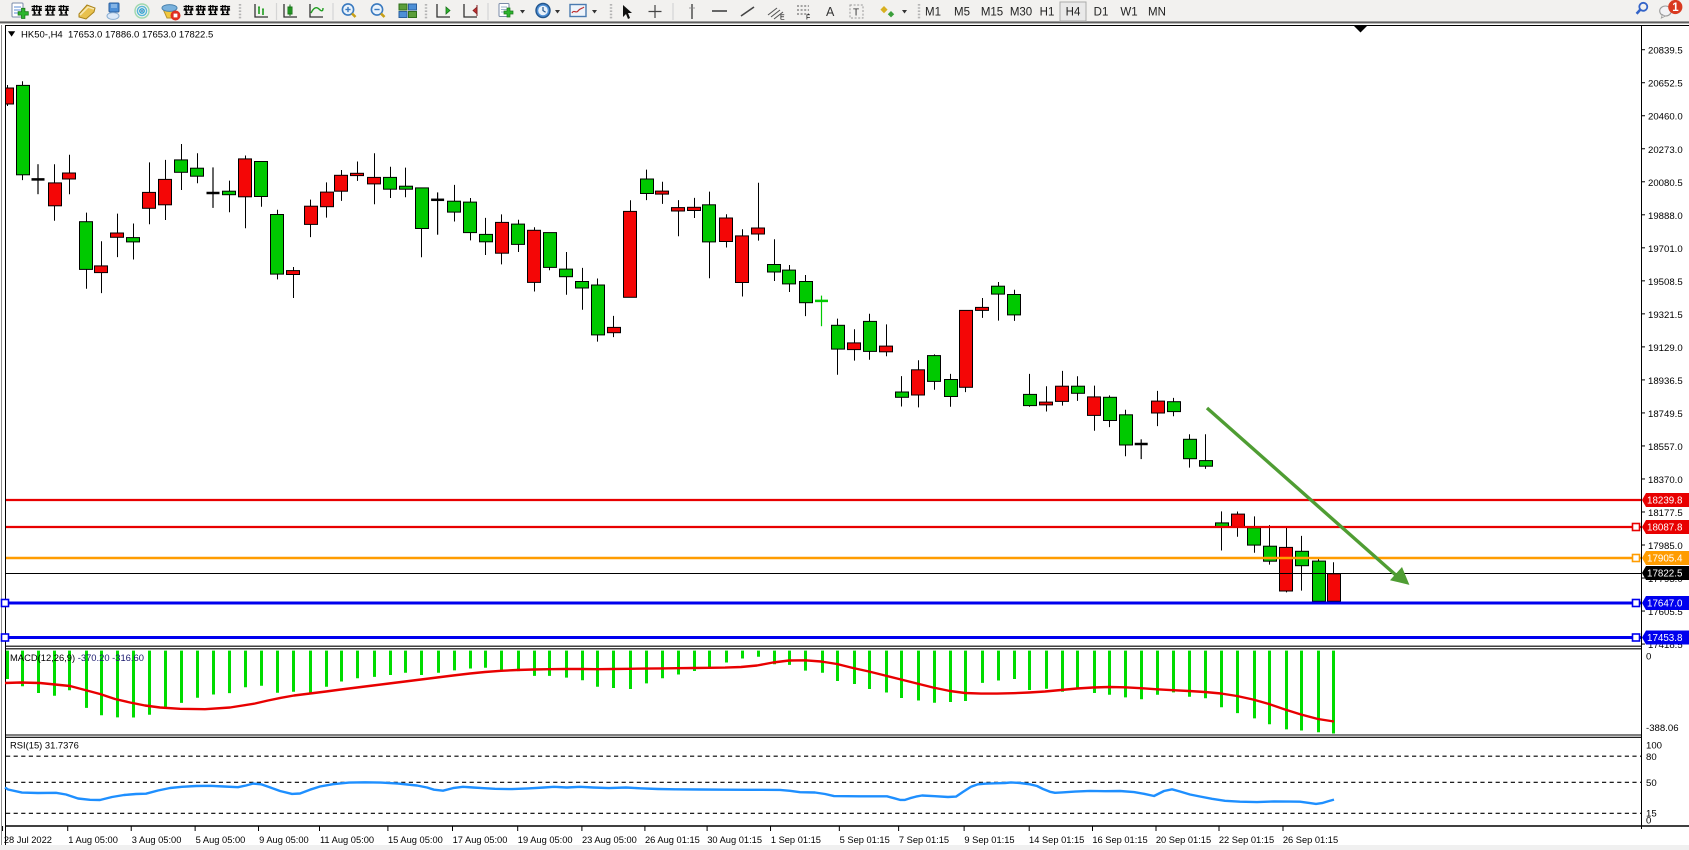 Image resolution: width=1689 pixels, height=850 pixels. I want to click on svg-text: 20839.5, so click(1665, 51).